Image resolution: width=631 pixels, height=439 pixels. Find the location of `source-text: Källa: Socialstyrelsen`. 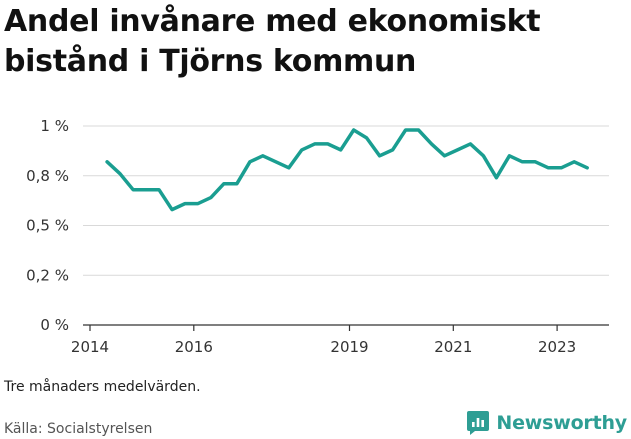

source-text: Källa: Socialstyrelsen is located at coordinates (78, 429).